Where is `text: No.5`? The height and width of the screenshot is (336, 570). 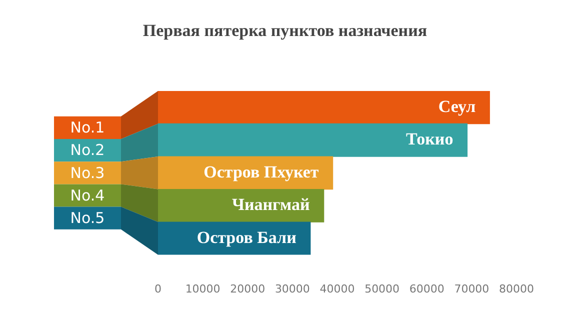 text: No.5 is located at coordinates (87, 218).